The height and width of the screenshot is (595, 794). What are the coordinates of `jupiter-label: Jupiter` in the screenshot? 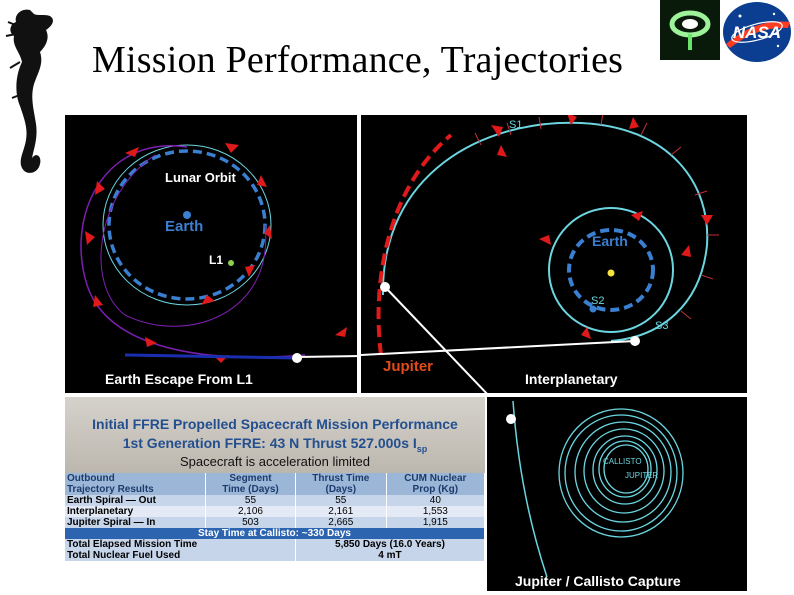 It's located at (408, 366).